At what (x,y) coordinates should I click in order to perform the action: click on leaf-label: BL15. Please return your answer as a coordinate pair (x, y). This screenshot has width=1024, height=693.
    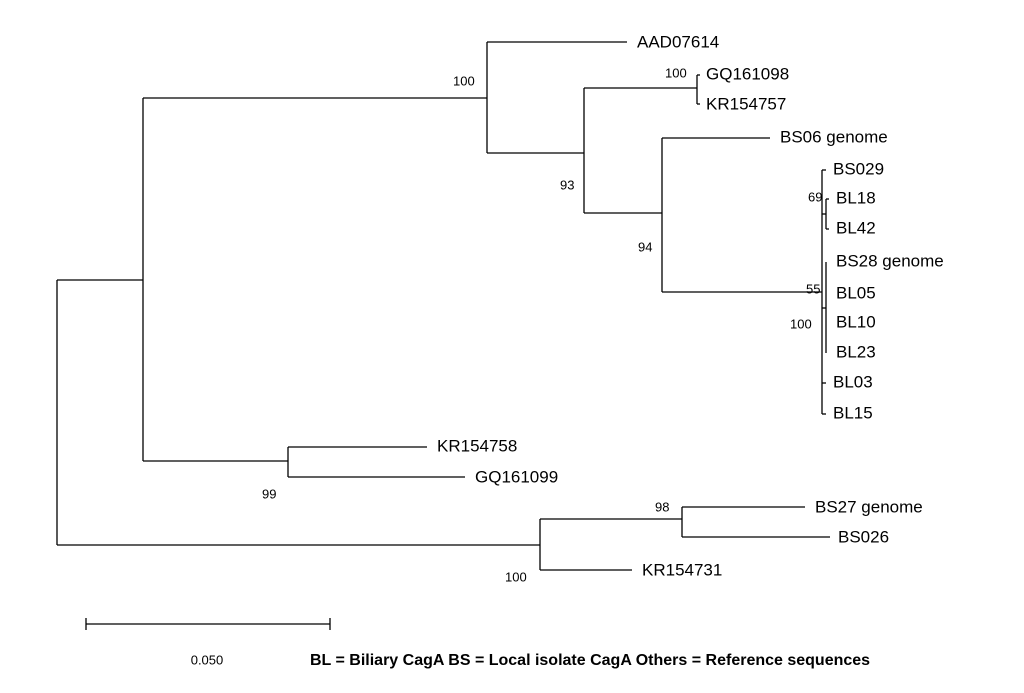
    Looking at the image, I should click on (853, 412).